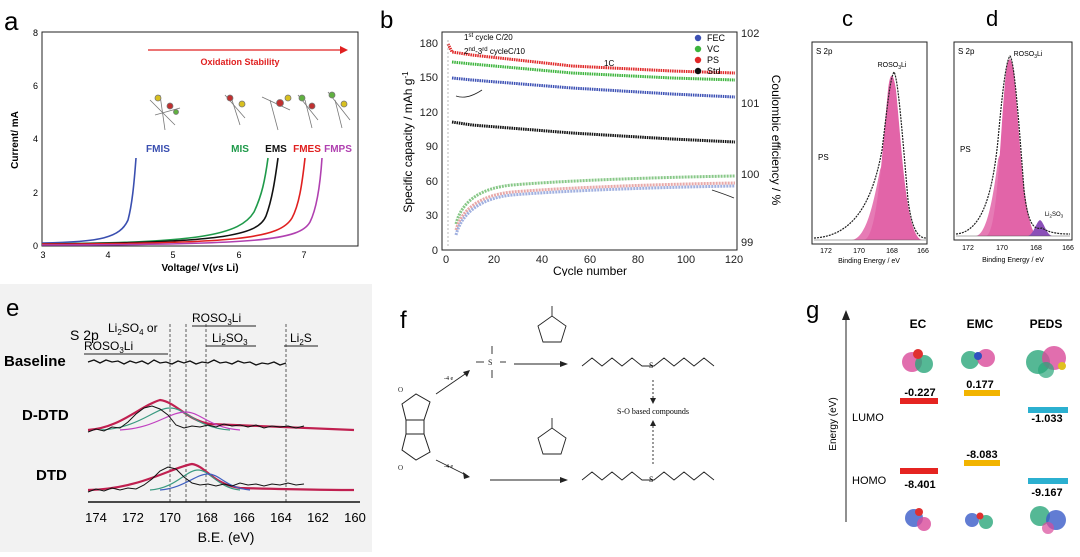 The height and width of the screenshot is (557, 1080). Describe the element at coordinates (488, 37) in the screenshot. I see `panel-b-annotation-1: 1st cycle C/20` at that location.